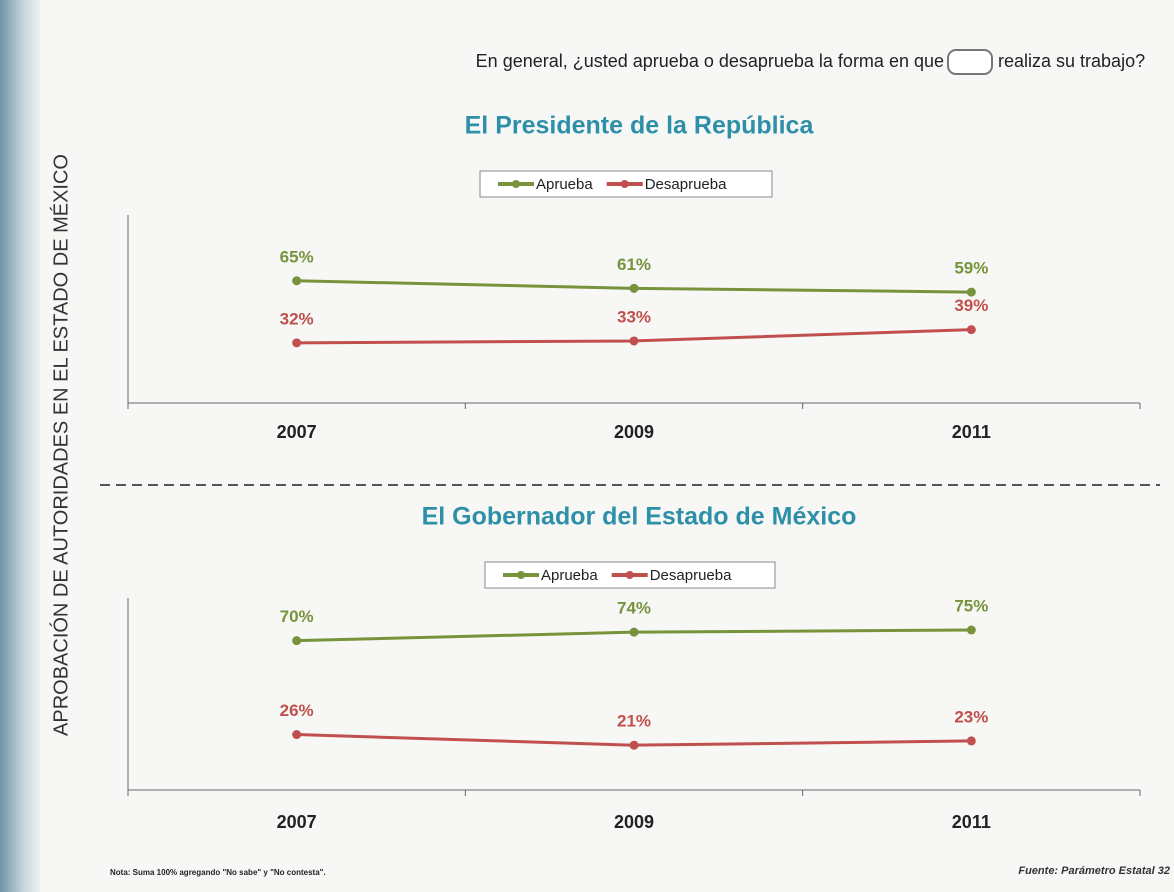  What do you see at coordinates (971, 716) in the screenshot?
I see `data-label: 23%` at bounding box center [971, 716].